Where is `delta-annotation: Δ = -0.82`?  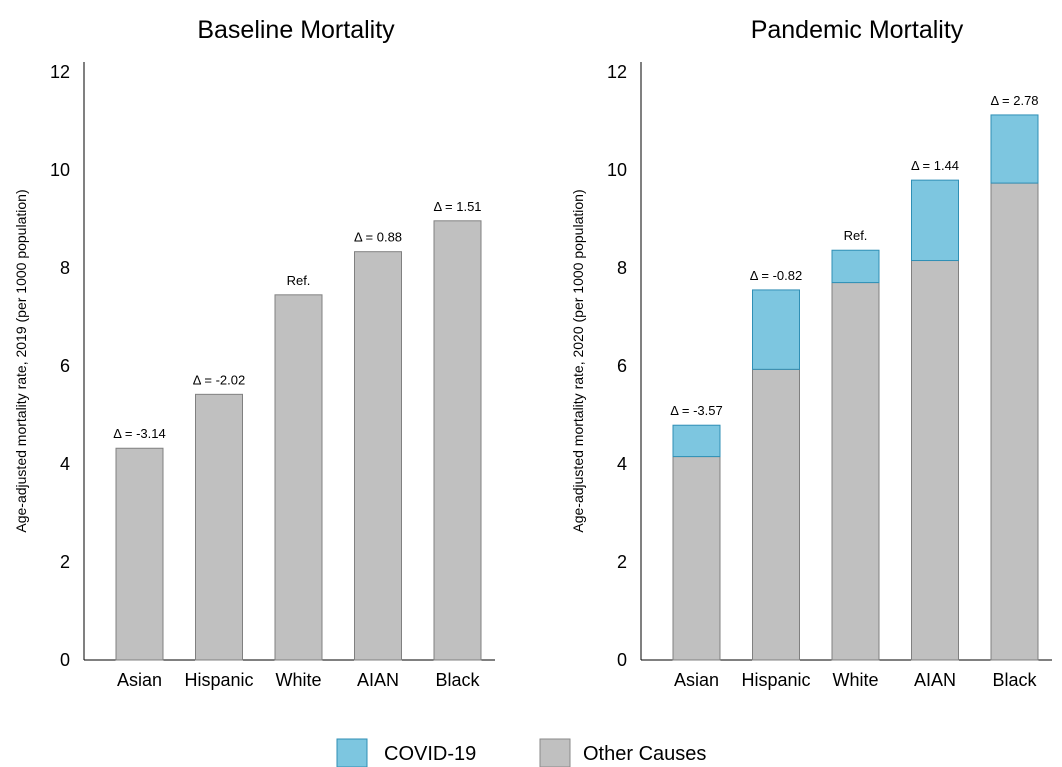
delta-annotation: Δ = -0.82 is located at coordinates (776, 275).